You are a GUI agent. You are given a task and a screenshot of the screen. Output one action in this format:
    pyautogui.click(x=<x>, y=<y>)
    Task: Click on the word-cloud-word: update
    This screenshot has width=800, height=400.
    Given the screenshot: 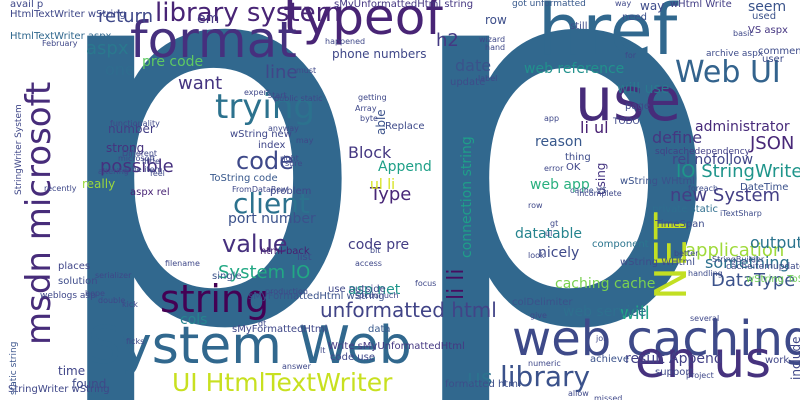 What is the action you would take?
    pyautogui.click(x=468, y=82)
    